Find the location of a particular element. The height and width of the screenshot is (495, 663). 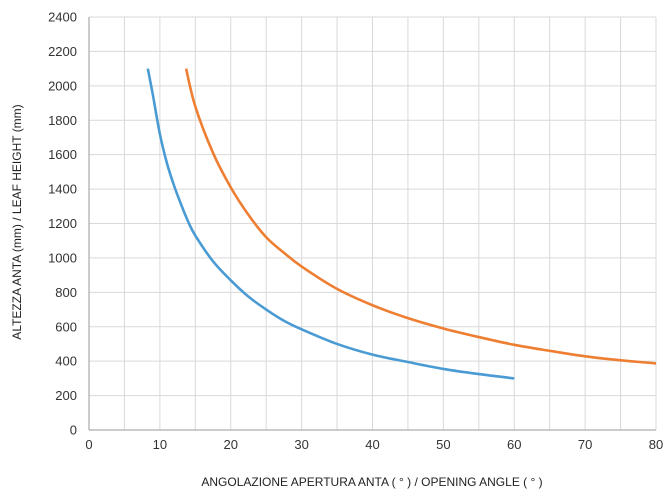

y-tick-label: 2000 is located at coordinates (62, 85).